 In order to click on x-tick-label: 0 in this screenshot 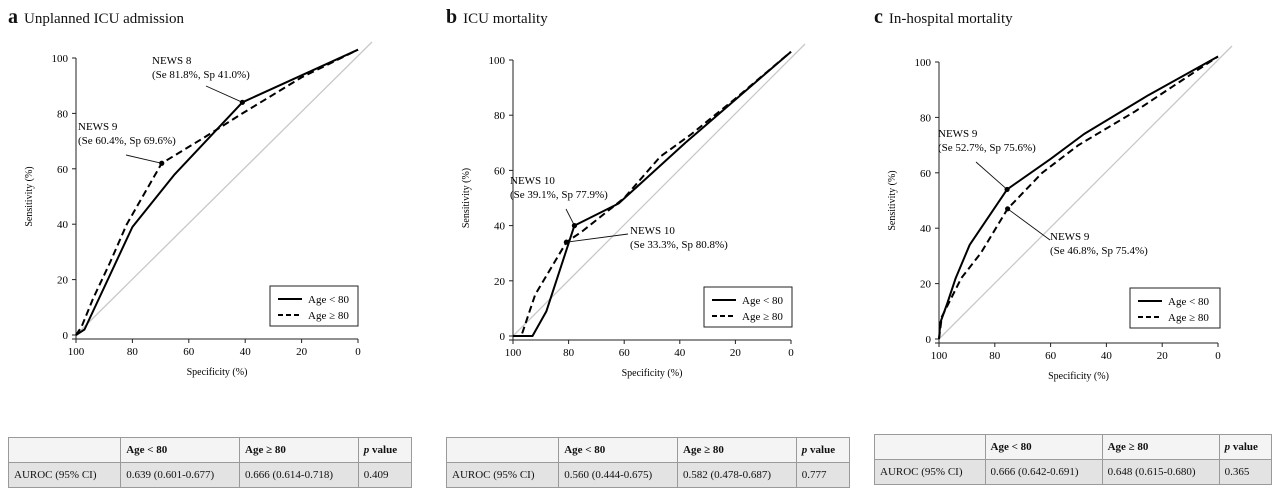, I will do `click(358, 352)`.